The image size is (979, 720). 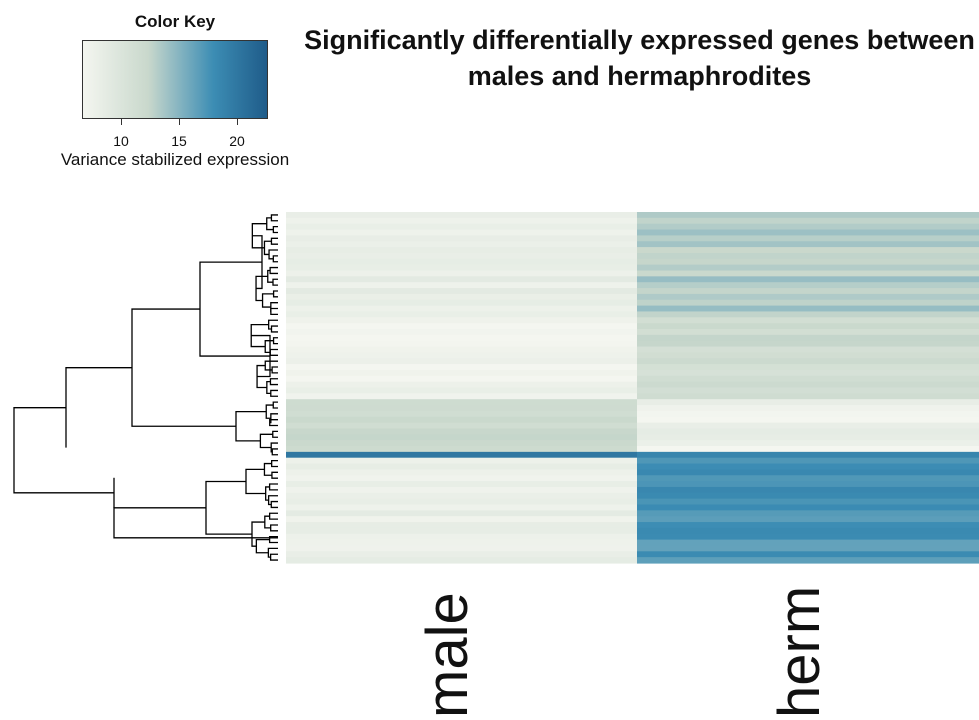 I want to click on column-label-male: male, so click(x=447, y=655).